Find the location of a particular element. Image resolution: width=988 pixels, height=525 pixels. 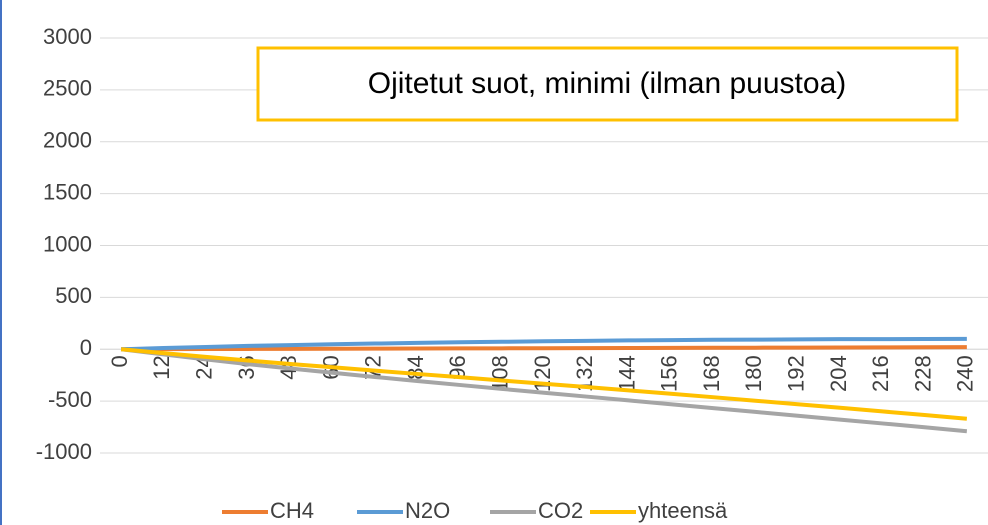

x-tick-label: 168 is located at coordinates (711, 373).